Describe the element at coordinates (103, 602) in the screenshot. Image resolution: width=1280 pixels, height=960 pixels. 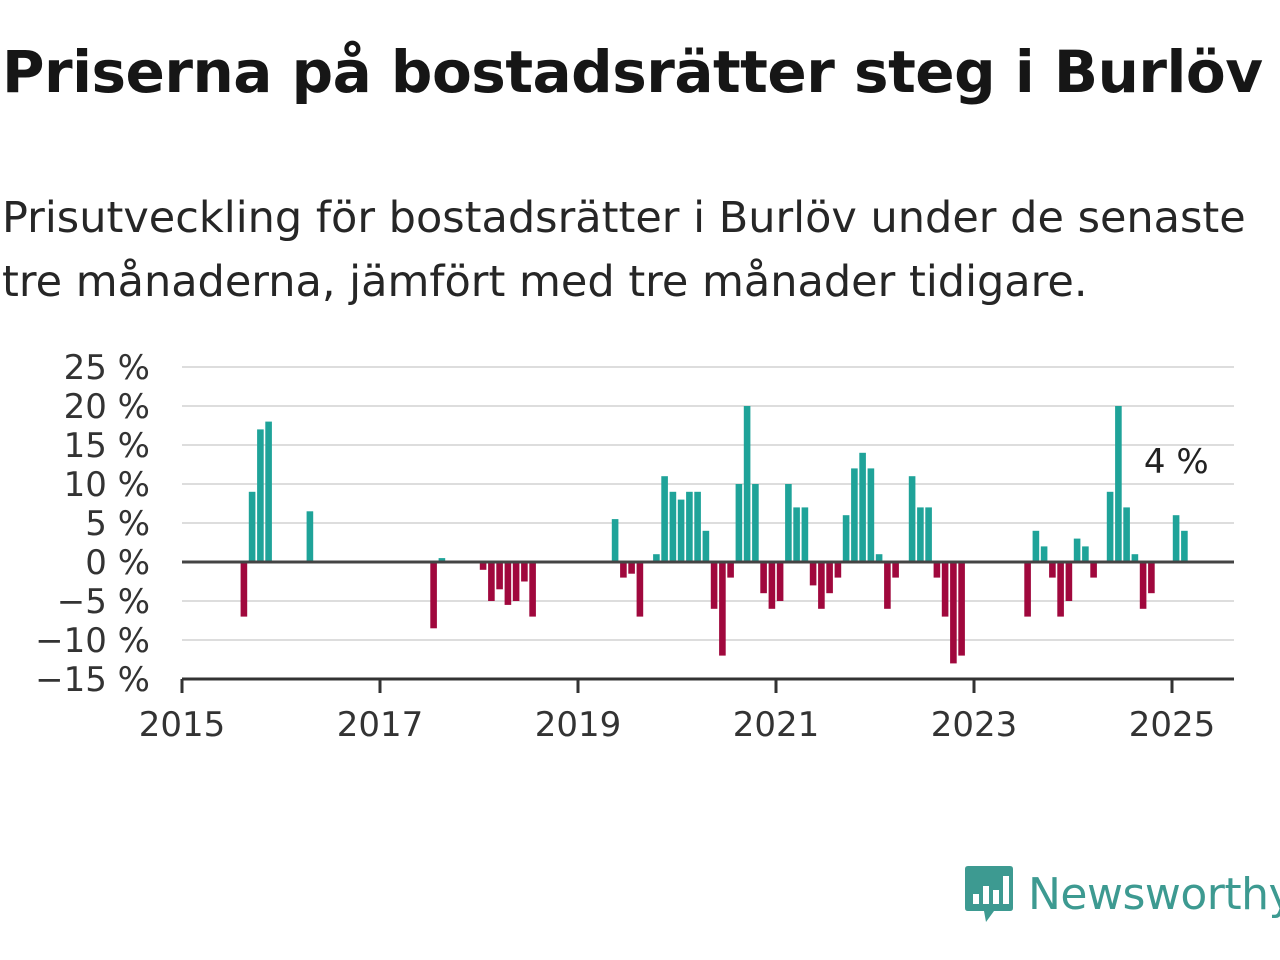
I see `y-tick-label: −5 %` at that location.